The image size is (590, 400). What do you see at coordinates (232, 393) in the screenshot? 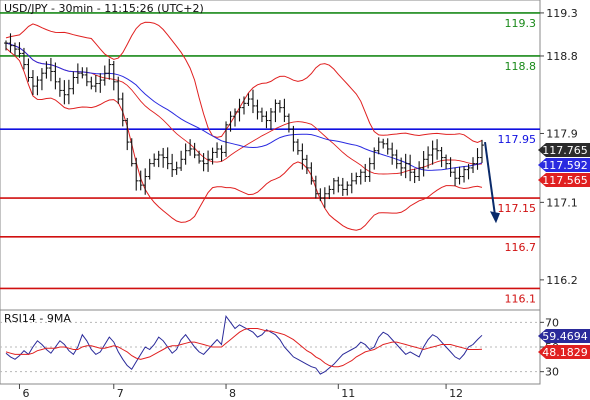
I see `time-tick-label-2: 8` at bounding box center [232, 393].